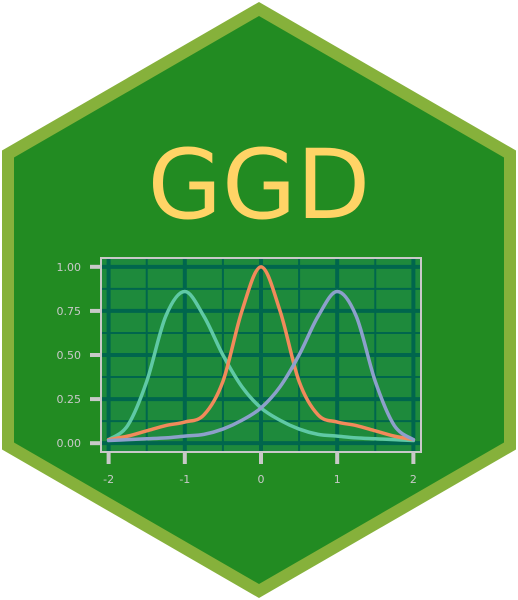  What do you see at coordinates (184, 479) in the screenshot?
I see `x-tick-label: -1` at bounding box center [184, 479].